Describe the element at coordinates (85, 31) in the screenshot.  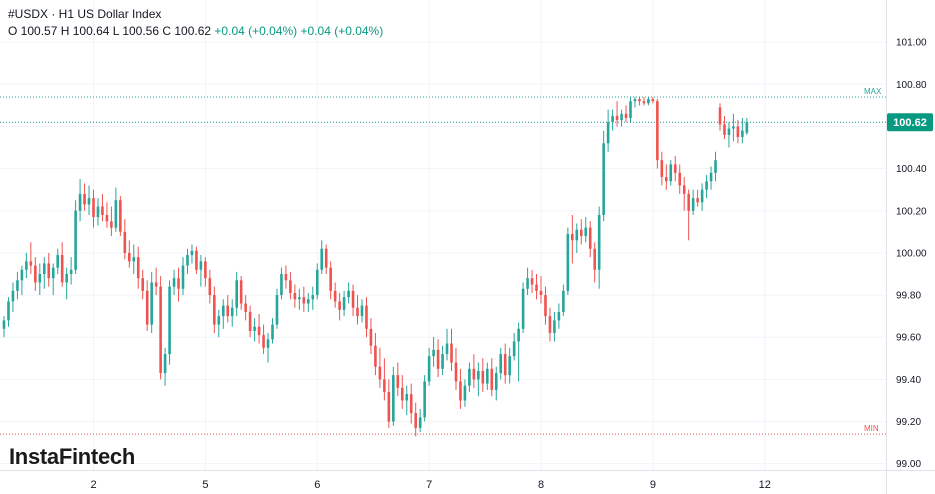
I see `ohlc-high: H 100.64` at that location.